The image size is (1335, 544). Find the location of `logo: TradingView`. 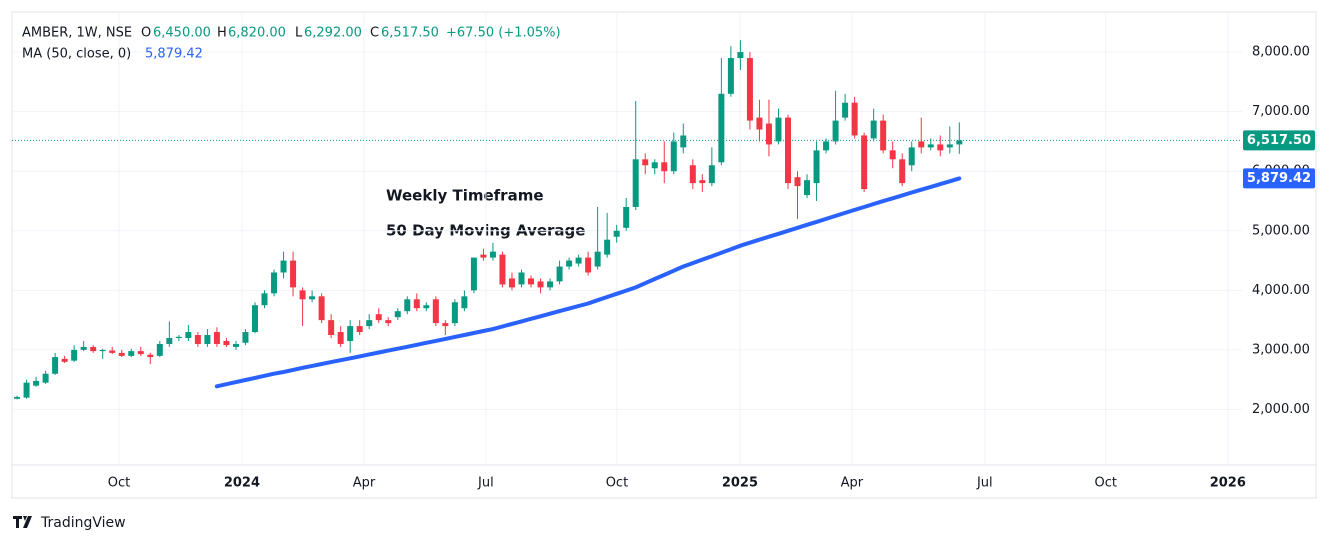

logo: TradingView is located at coordinates (69, 523).